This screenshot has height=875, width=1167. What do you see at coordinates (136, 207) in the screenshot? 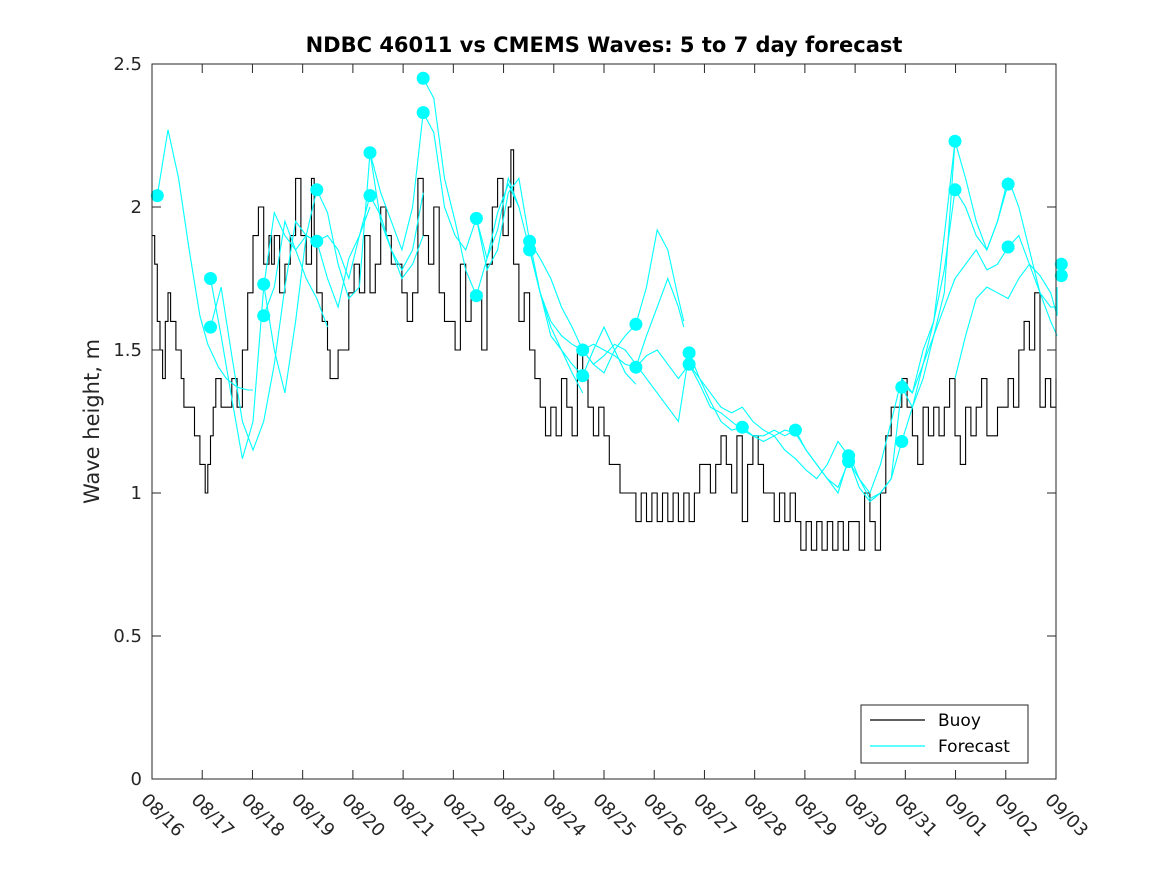
I see `y-tick-label: 2` at bounding box center [136, 207].